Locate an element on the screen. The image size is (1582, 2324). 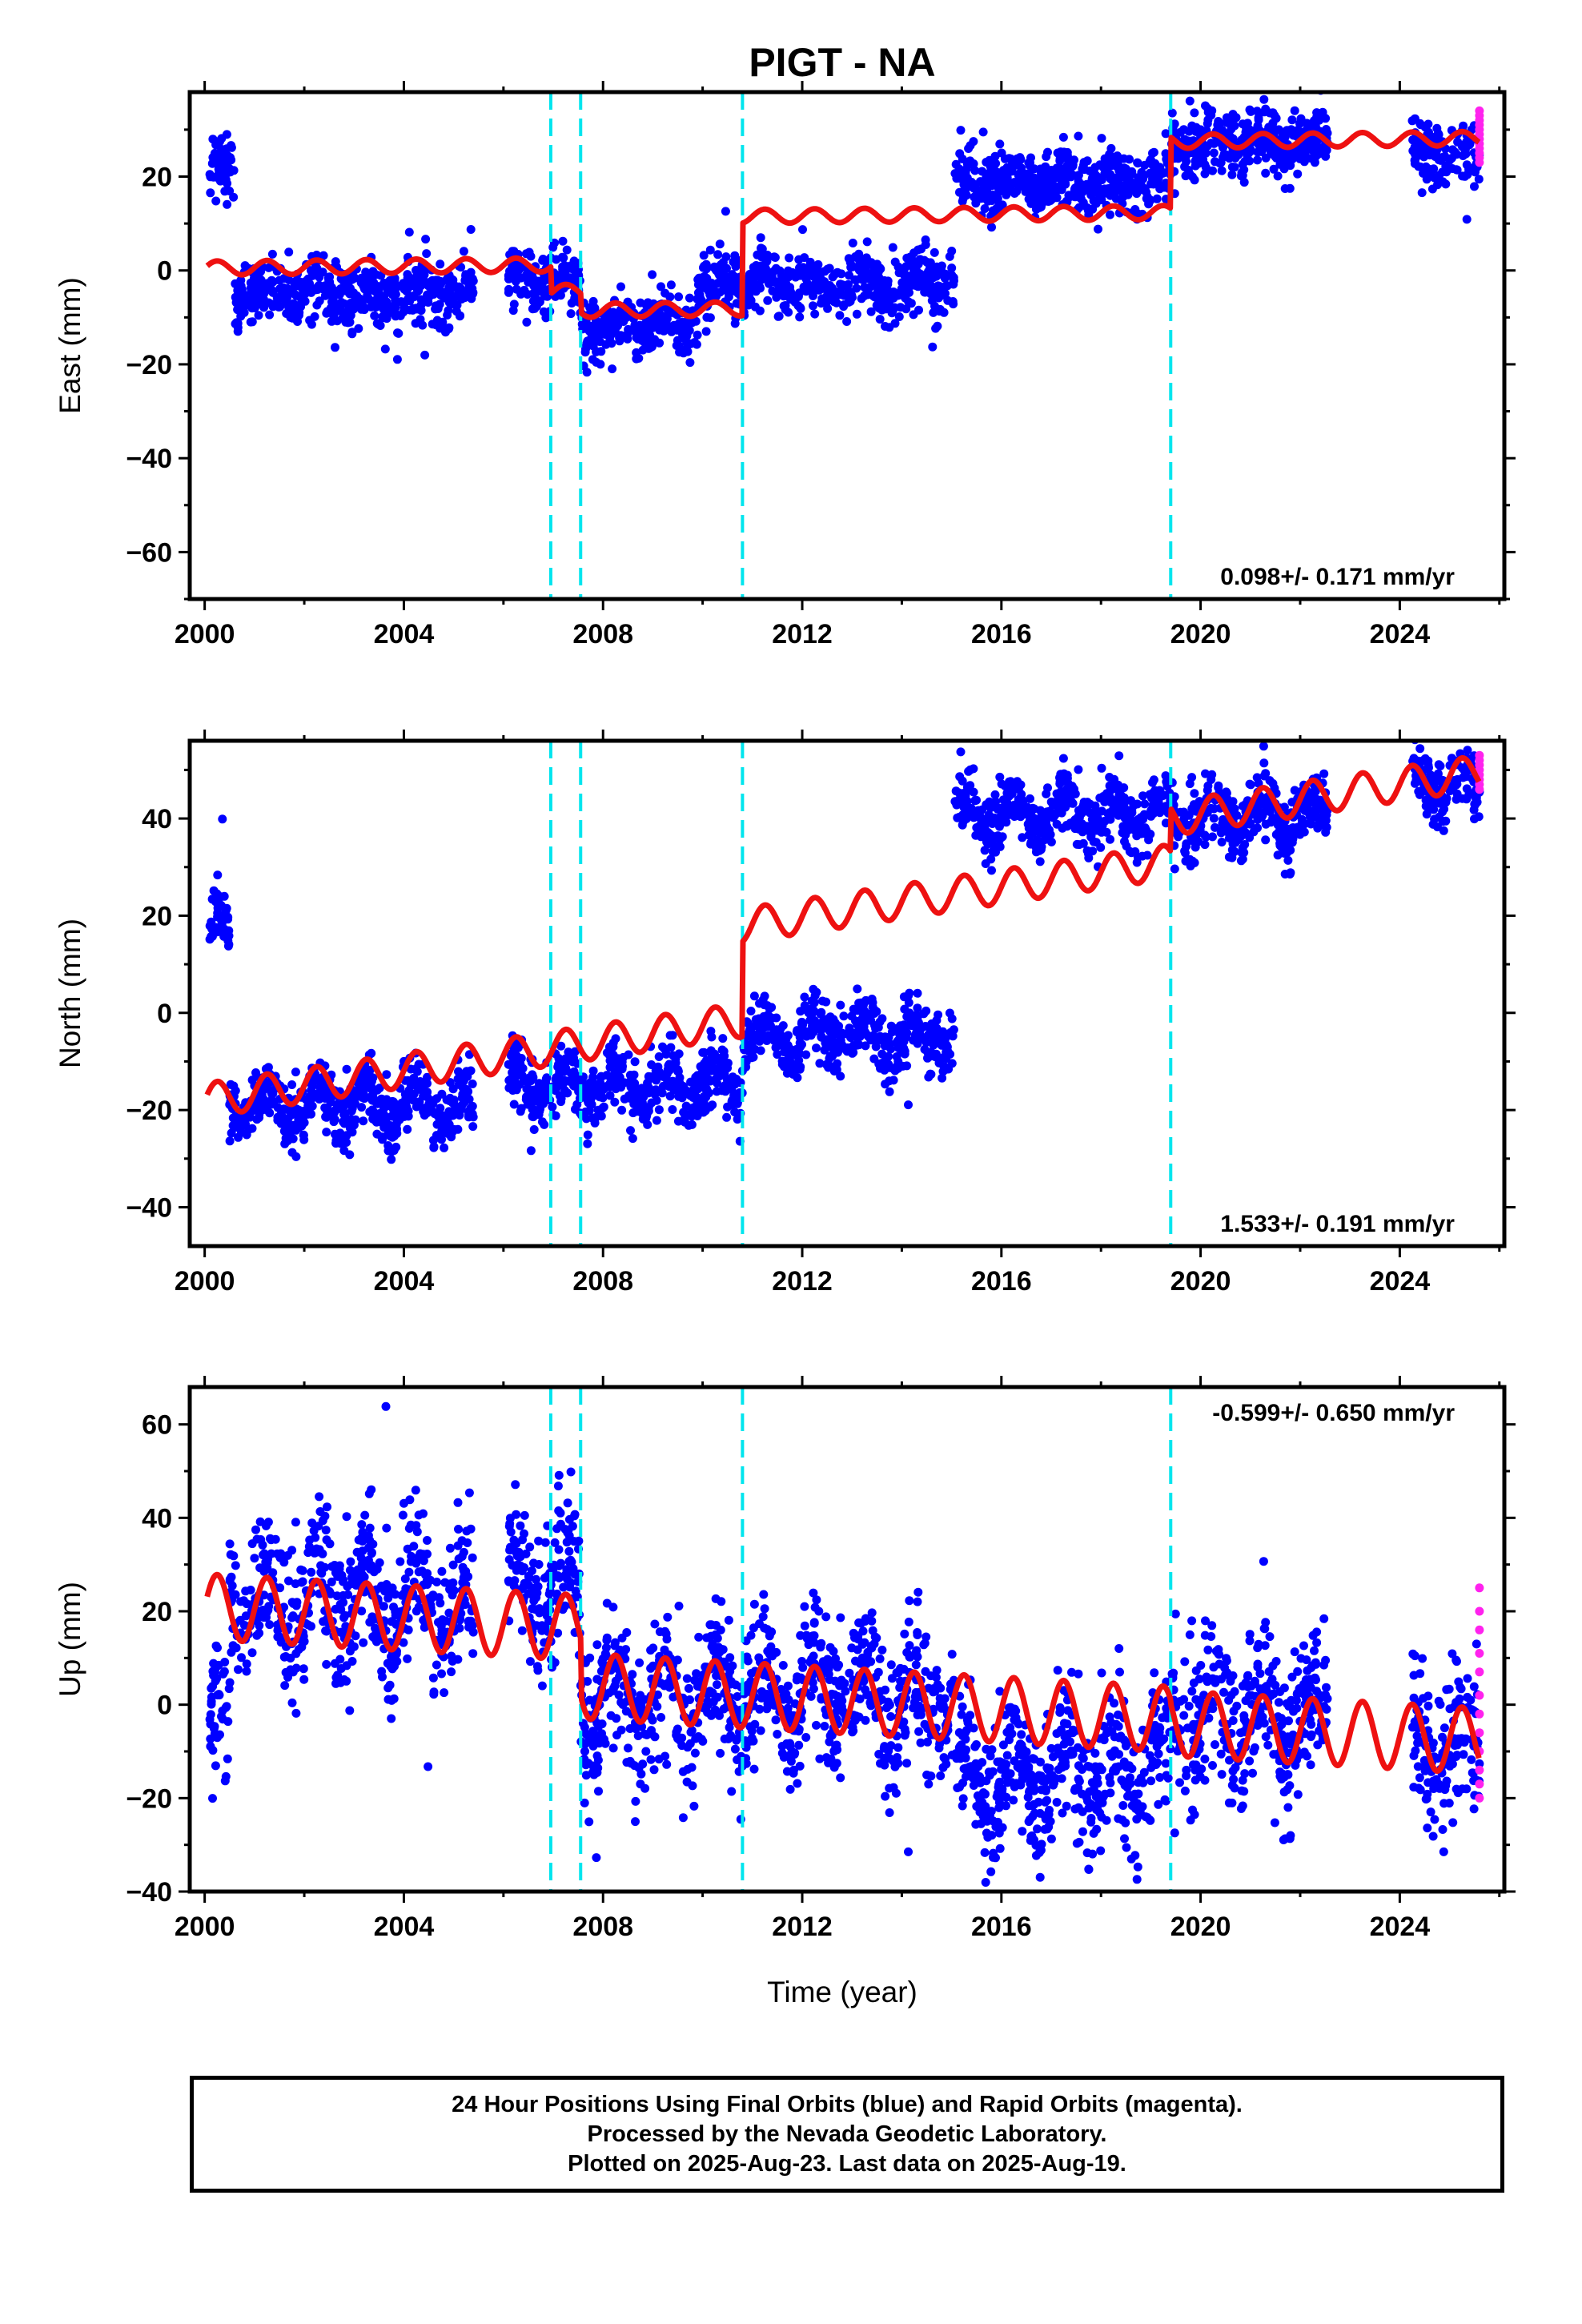
east-y-tick-label: −40 is located at coordinates (149, 459).